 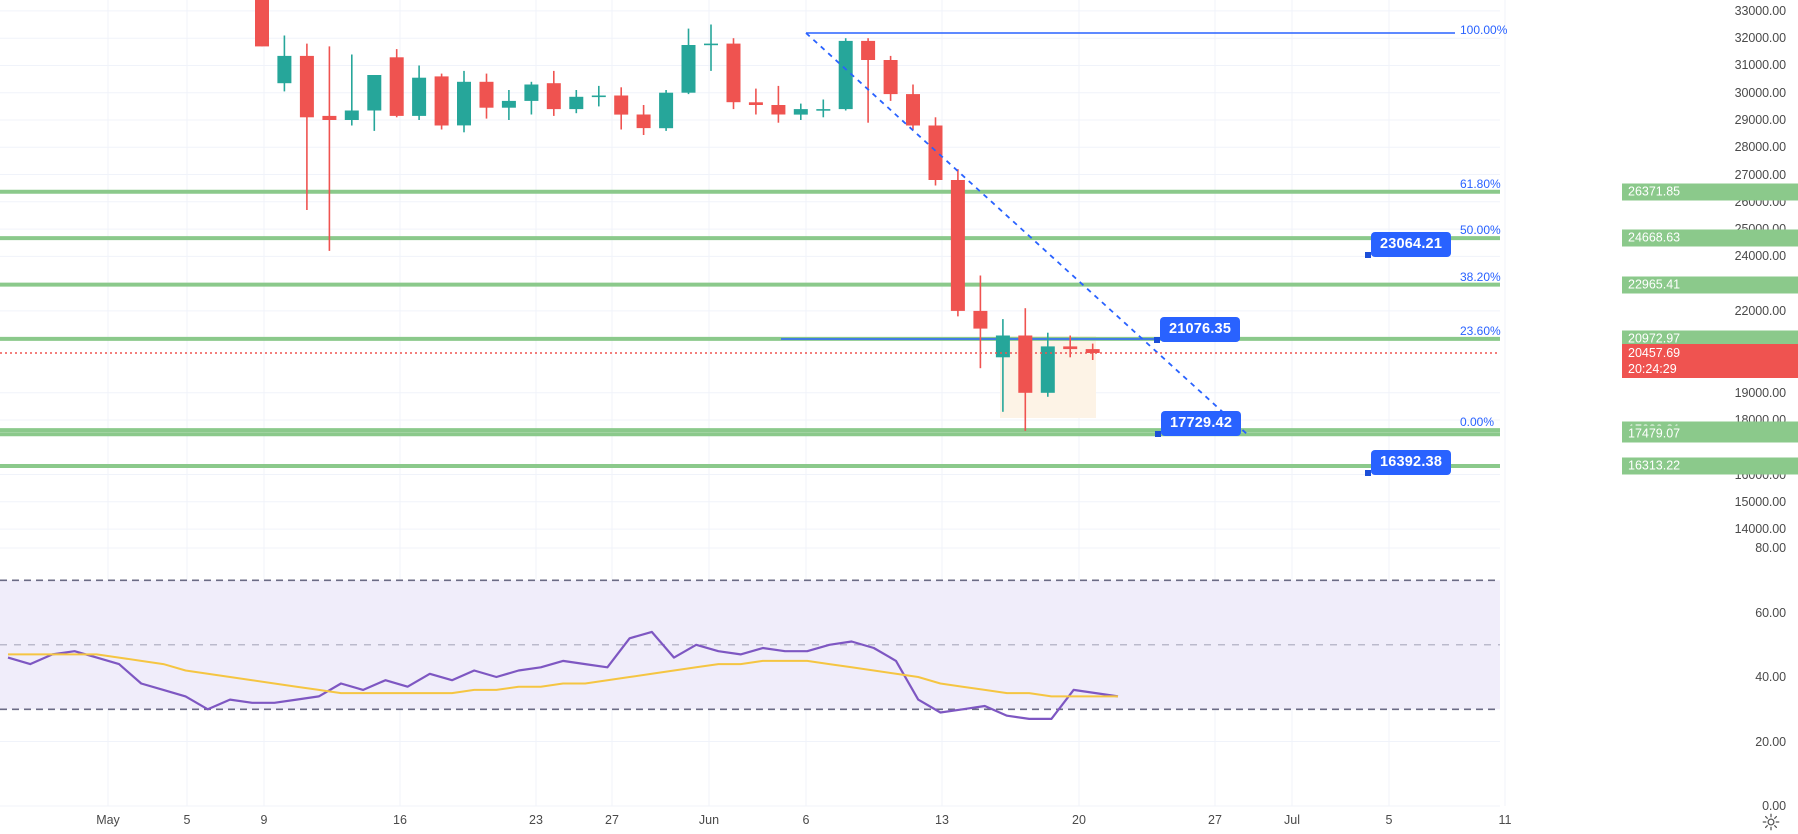 I want to click on price-axis-tick: 15000.00, so click(x=1760, y=501).